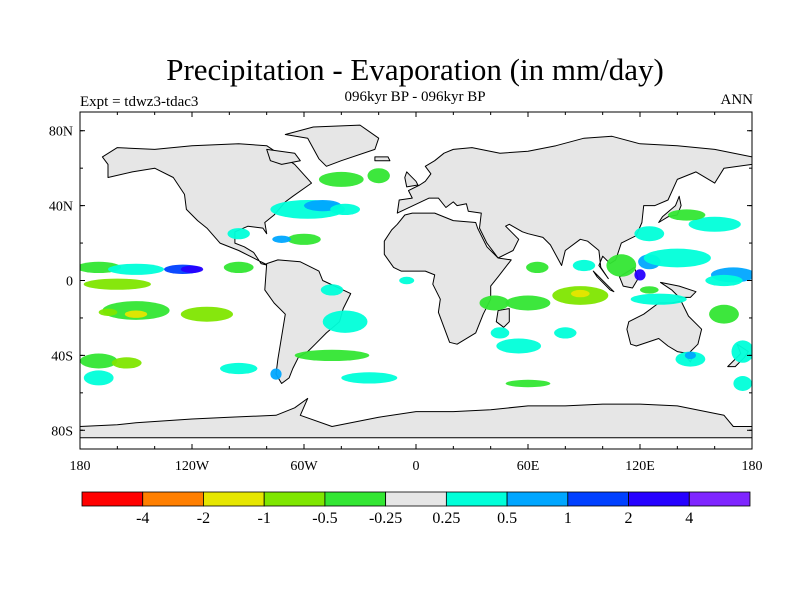  What do you see at coordinates (507, 518) in the screenshot?
I see `colorbar-label: 0.5` at bounding box center [507, 518].